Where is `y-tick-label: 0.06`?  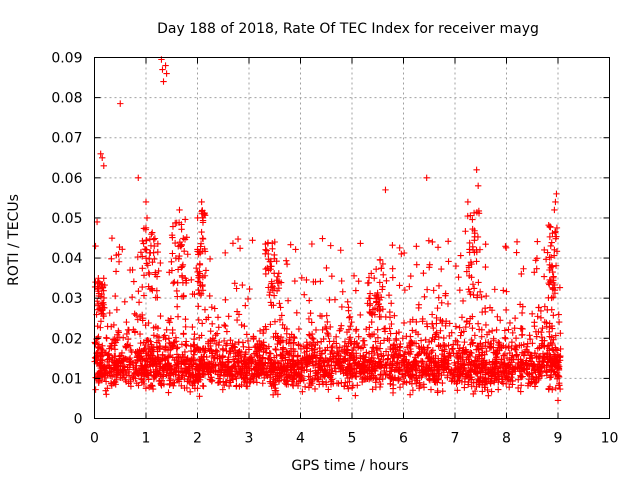
y-tick-label: 0.06 is located at coordinates (66, 179).